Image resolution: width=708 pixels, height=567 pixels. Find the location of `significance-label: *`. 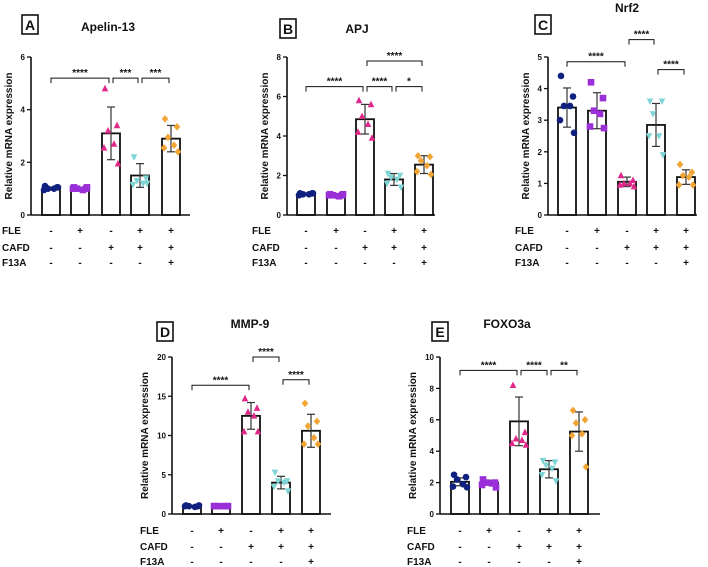

significance-label: * is located at coordinates (409, 82).